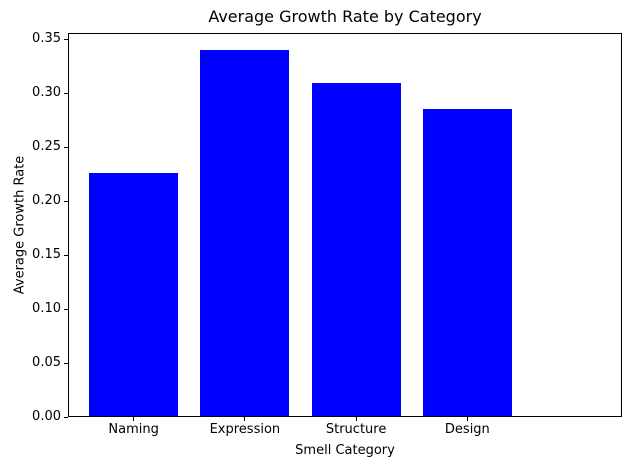 The image size is (630, 470). What do you see at coordinates (46, 201) in the screenshot?
I see `y-tick-label: 0.20` at bounding box center [46, 201].